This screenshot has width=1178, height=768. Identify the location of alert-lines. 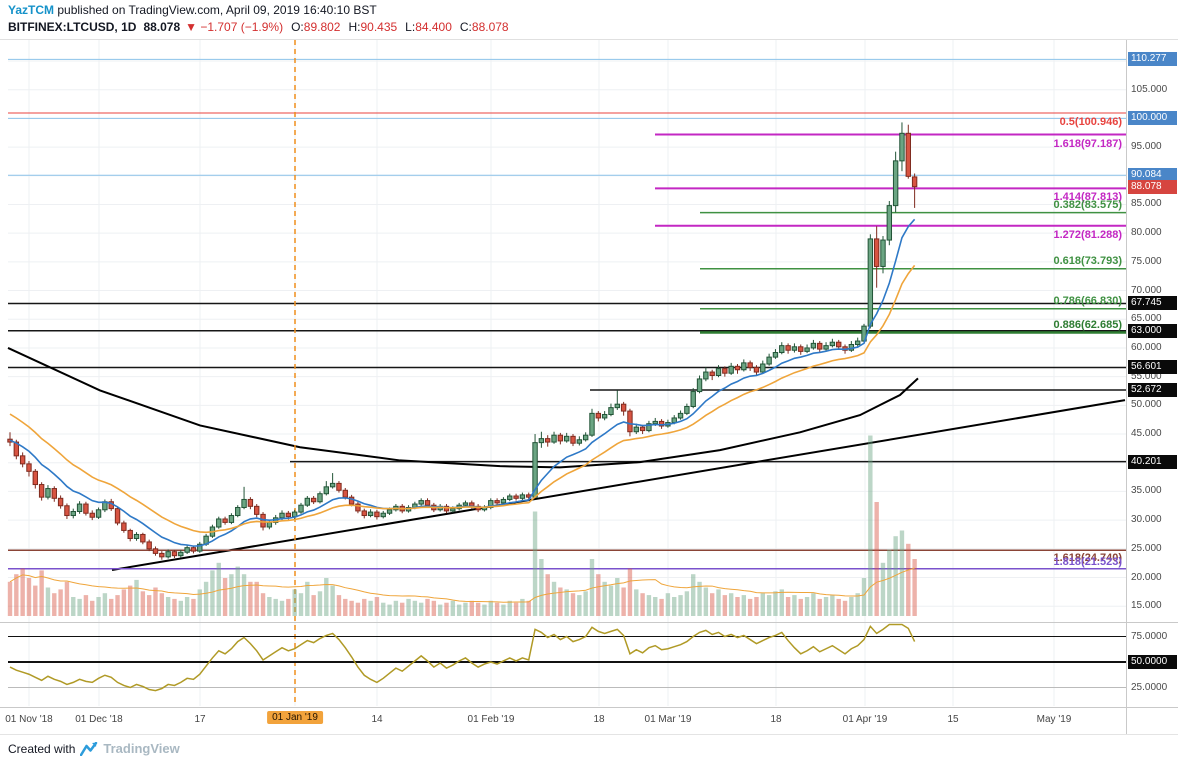
(567, 117).